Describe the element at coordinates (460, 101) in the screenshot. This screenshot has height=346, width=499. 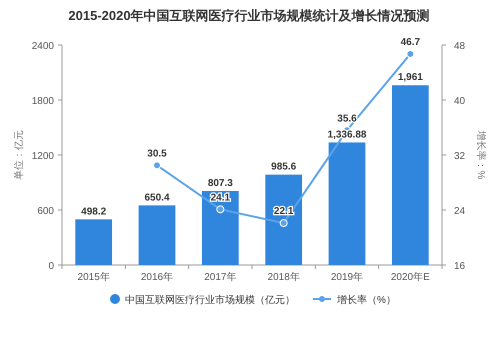
I see `y2-tick-label: 40` at that location.